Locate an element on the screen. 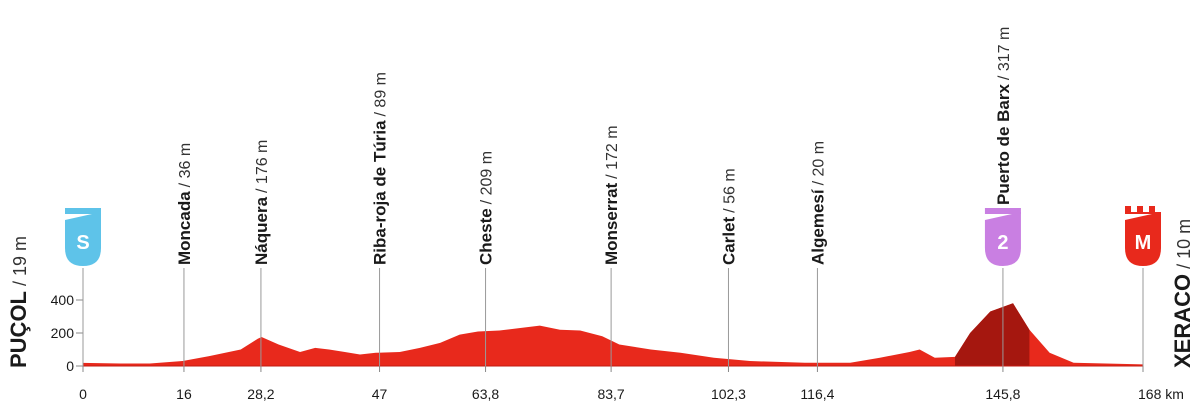  x-tick-label: 28,2 is located at coordinates (260, 394).